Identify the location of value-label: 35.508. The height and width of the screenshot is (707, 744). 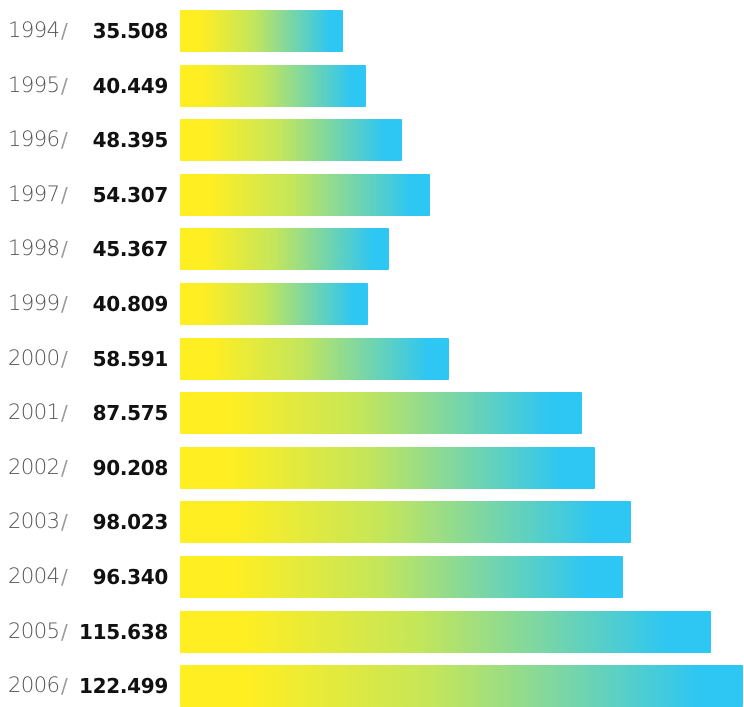
(130, 31).